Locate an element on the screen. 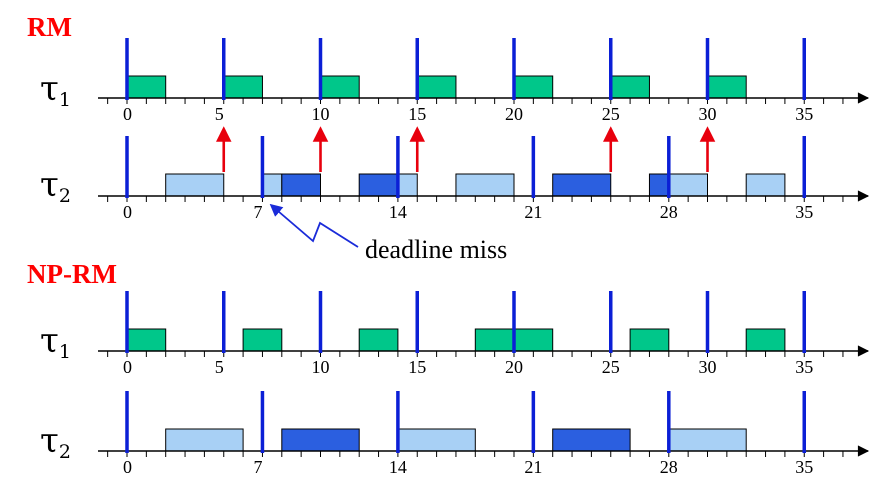  task-label-nprm-t2: τ2 is located at coordinates (55, 442).